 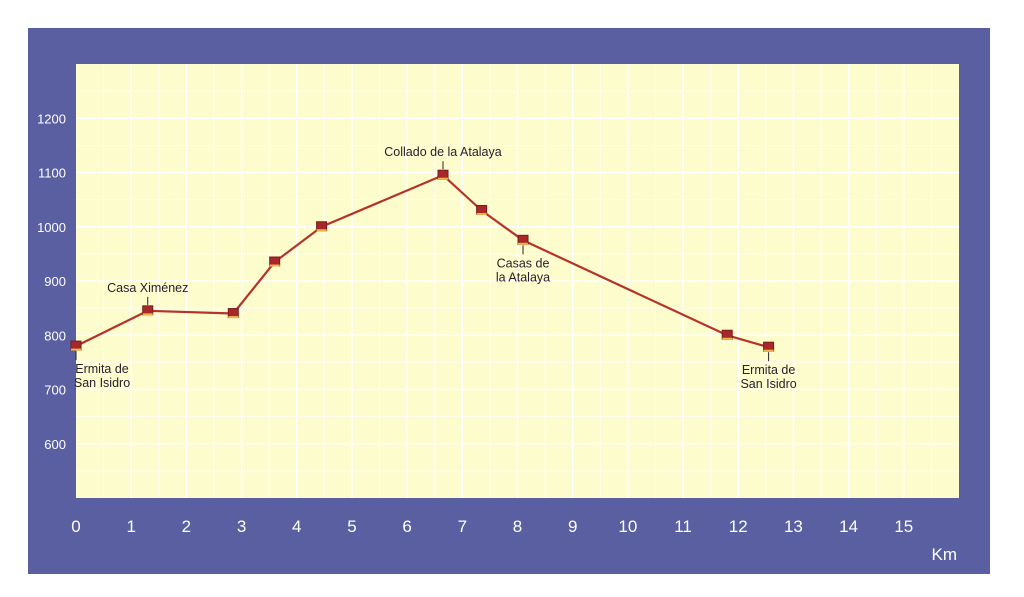 What do you see at coordinates (55, 281) in the screenshot?
I see `y-tick-label: 900` at bounding box center [55, 281].